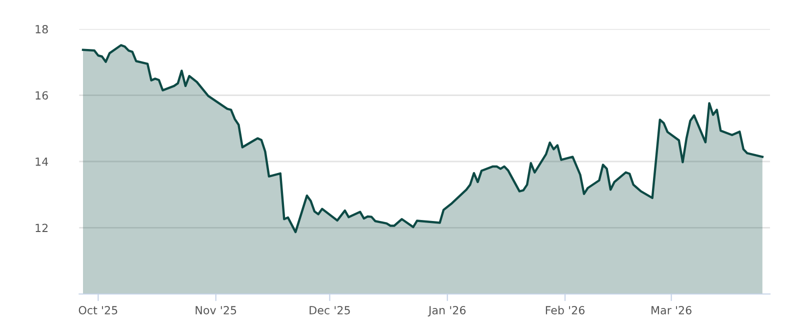 The height and width of the screenshot is (324, 800). I want to click on x-tick-label: Dec '25, so click(330, 310).